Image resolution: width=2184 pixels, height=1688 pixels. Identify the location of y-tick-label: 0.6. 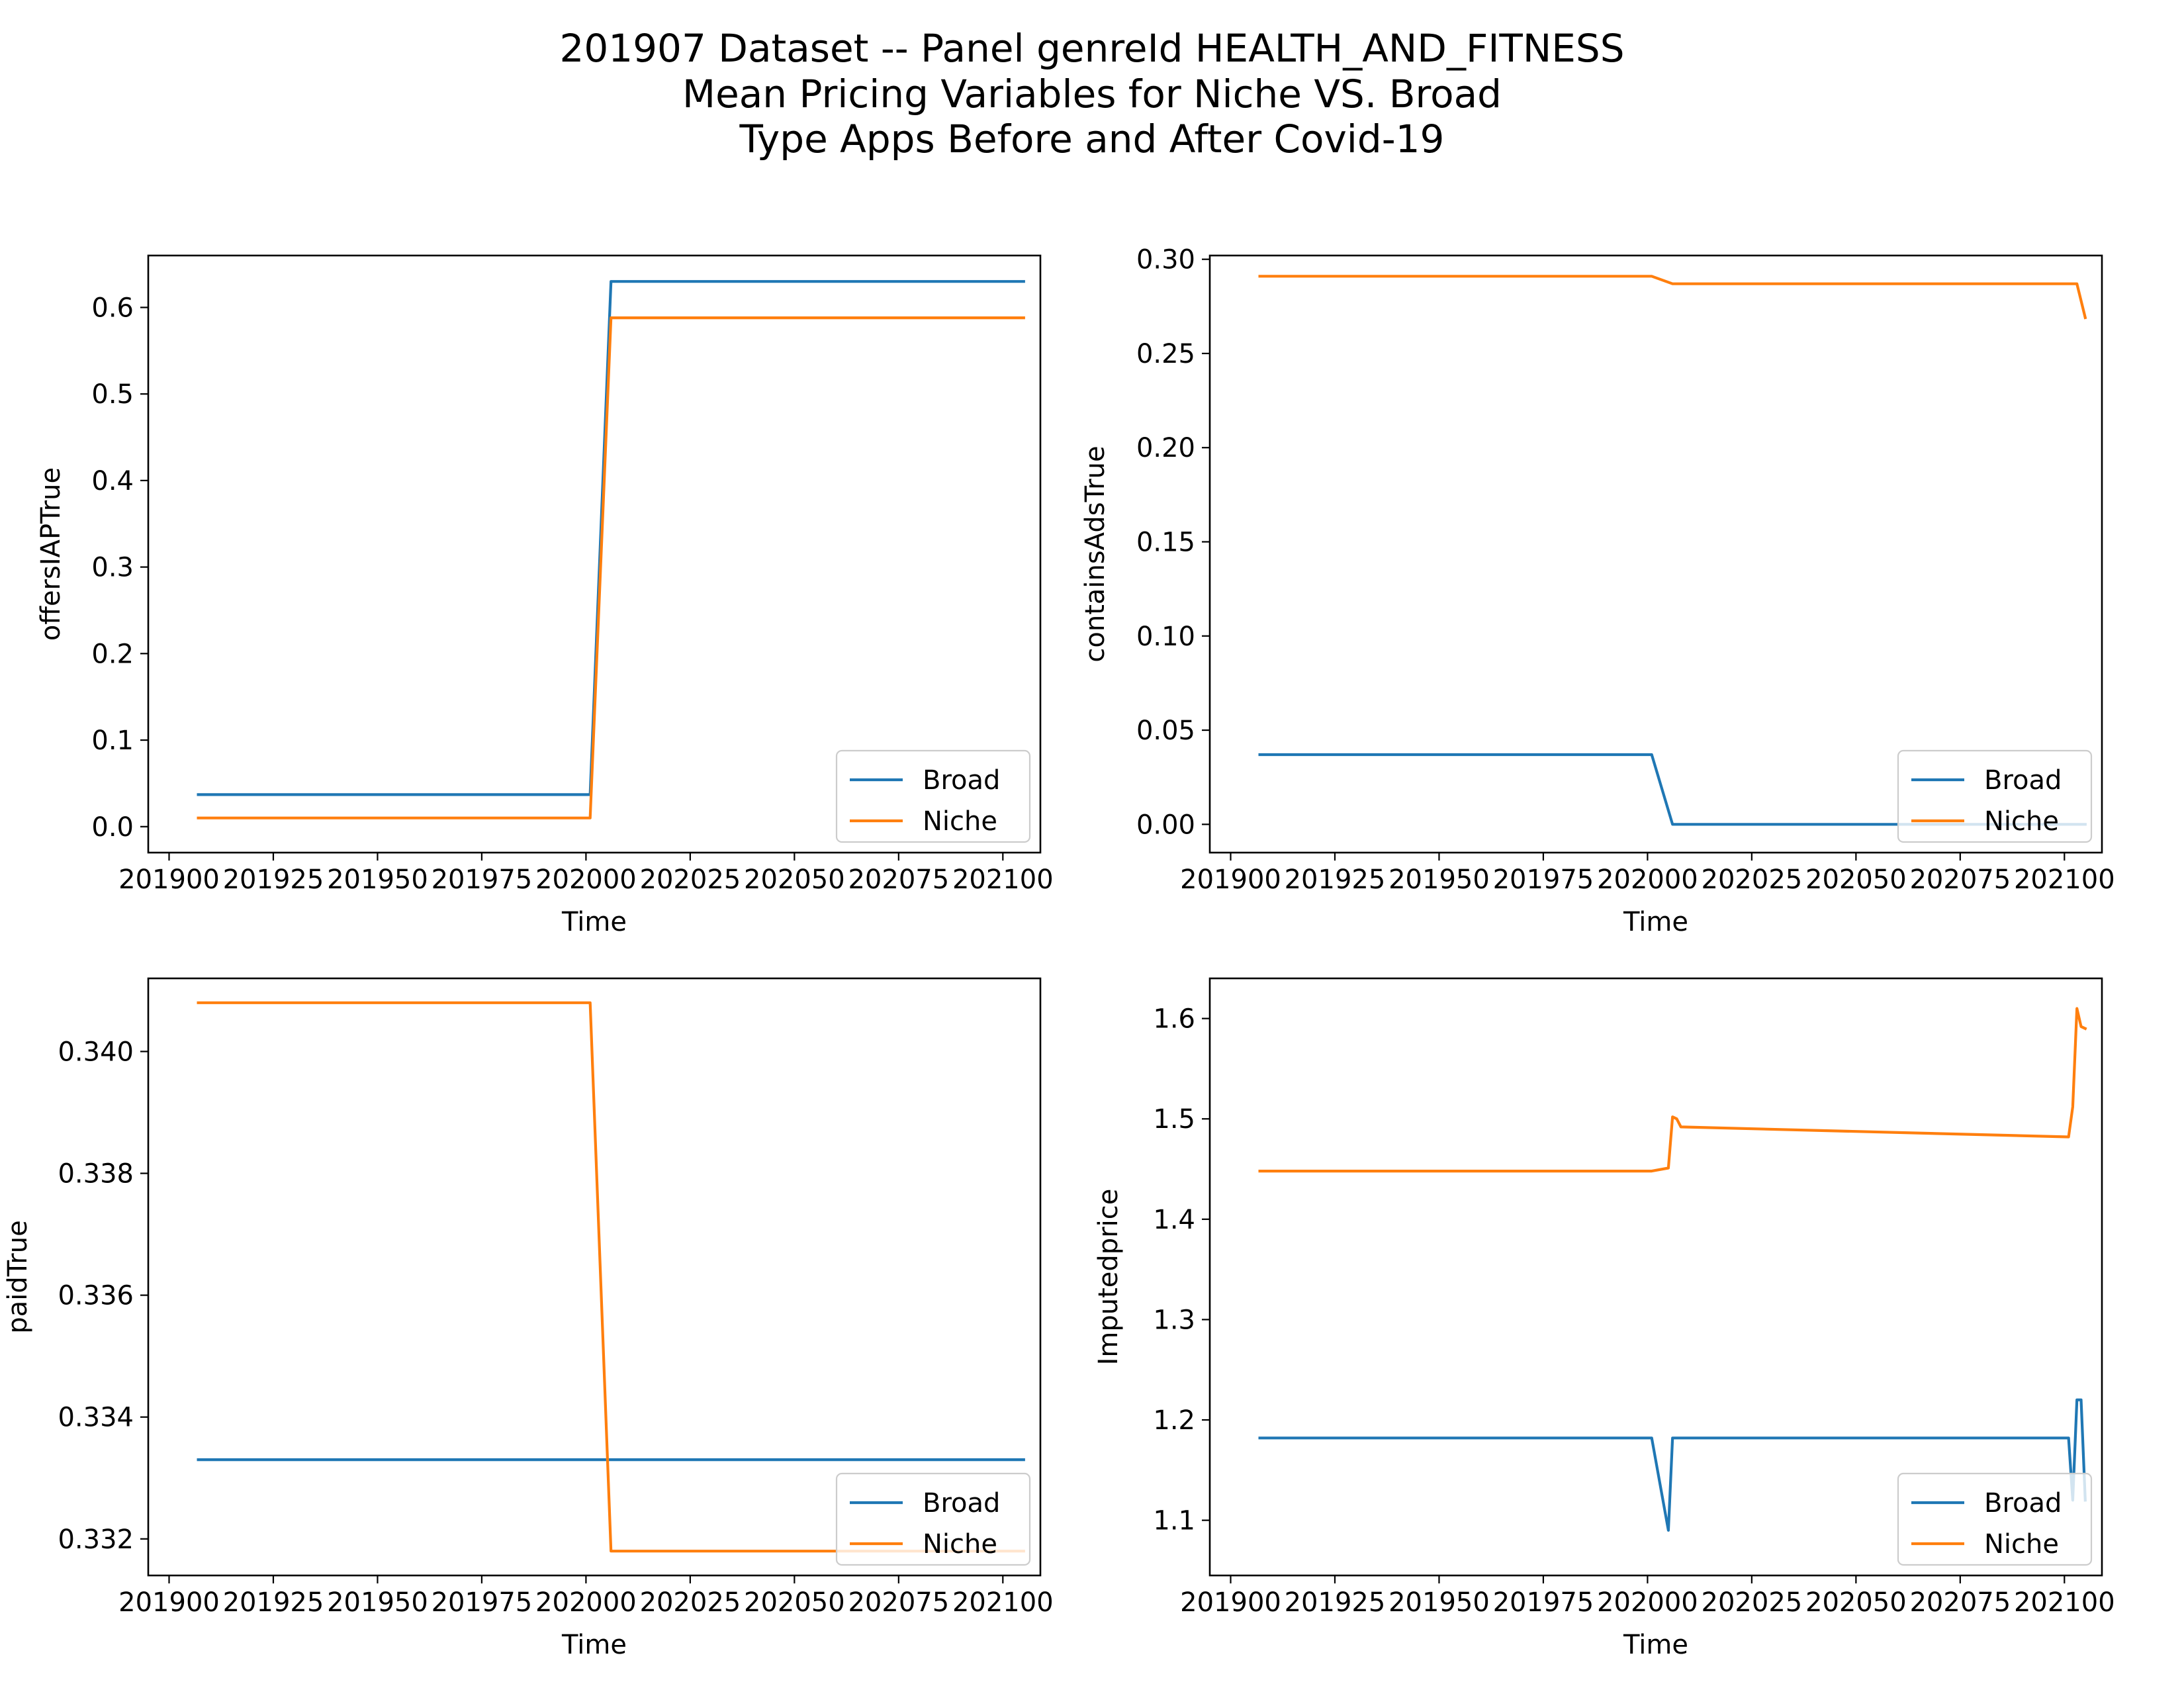
(113, 308).